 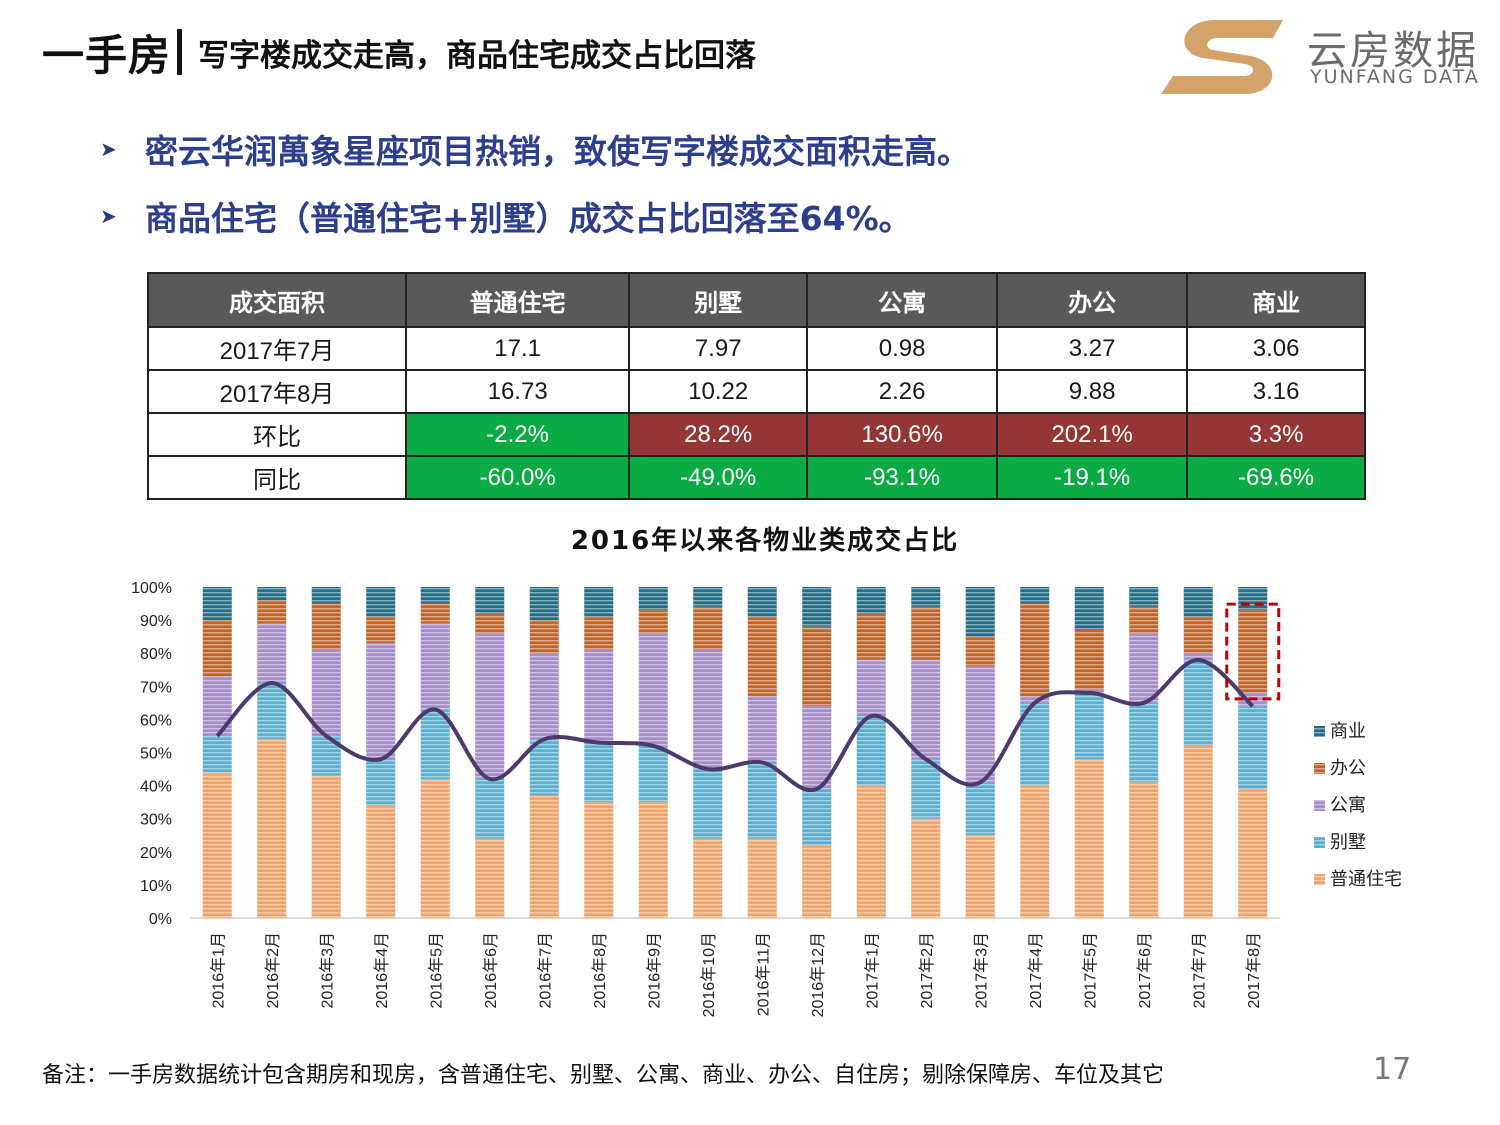 I want to click on y-tick-label: 40%, so click(x=156, y=787).